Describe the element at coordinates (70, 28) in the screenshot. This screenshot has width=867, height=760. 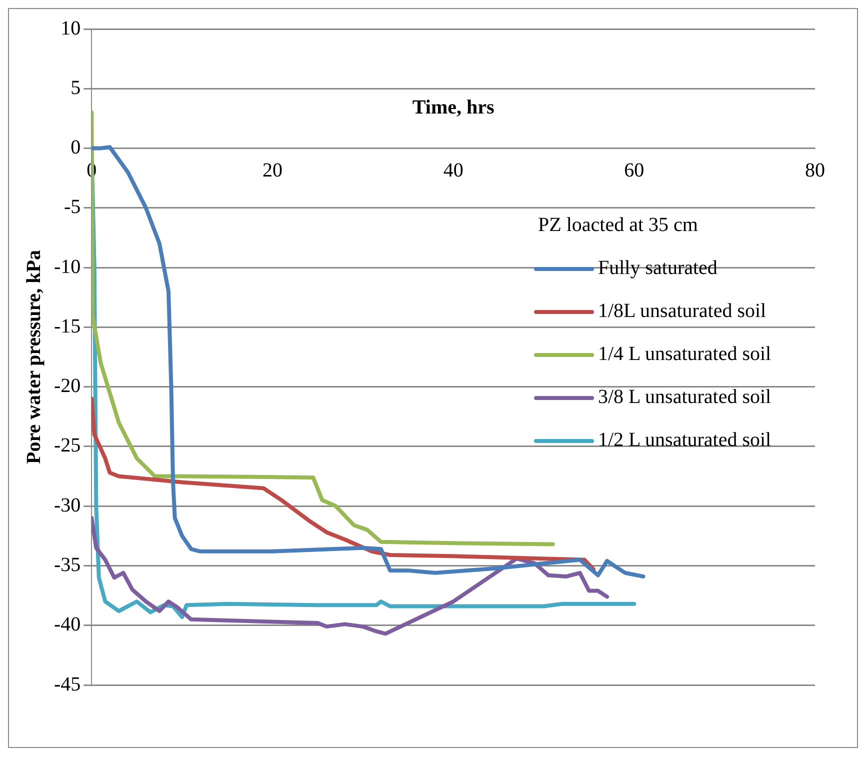
I see `y-tick-label: 10` at that location.